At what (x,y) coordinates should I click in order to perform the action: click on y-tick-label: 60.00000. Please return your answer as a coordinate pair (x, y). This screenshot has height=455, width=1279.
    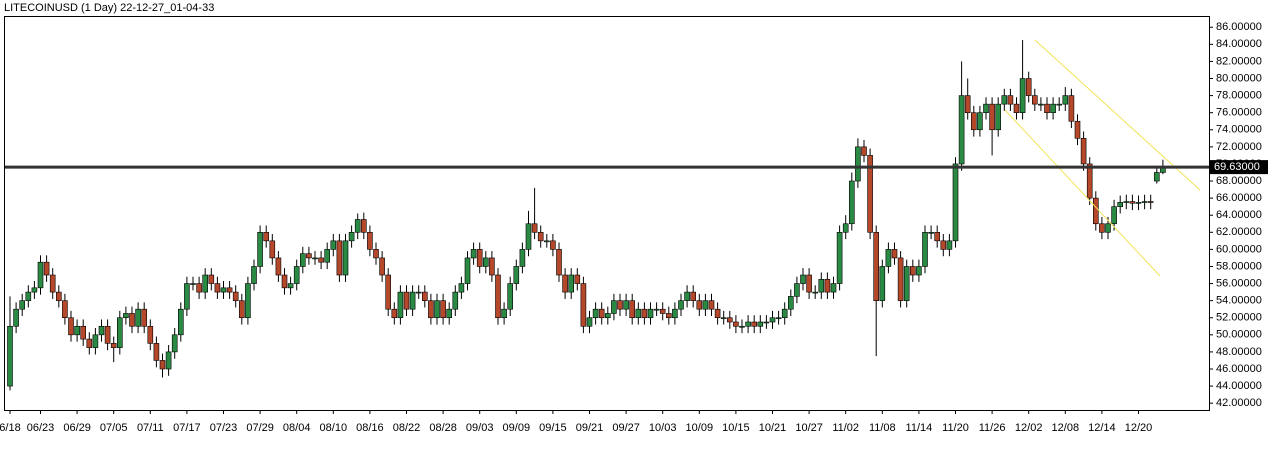
    Looking at the image, I should click on (1239, 249).